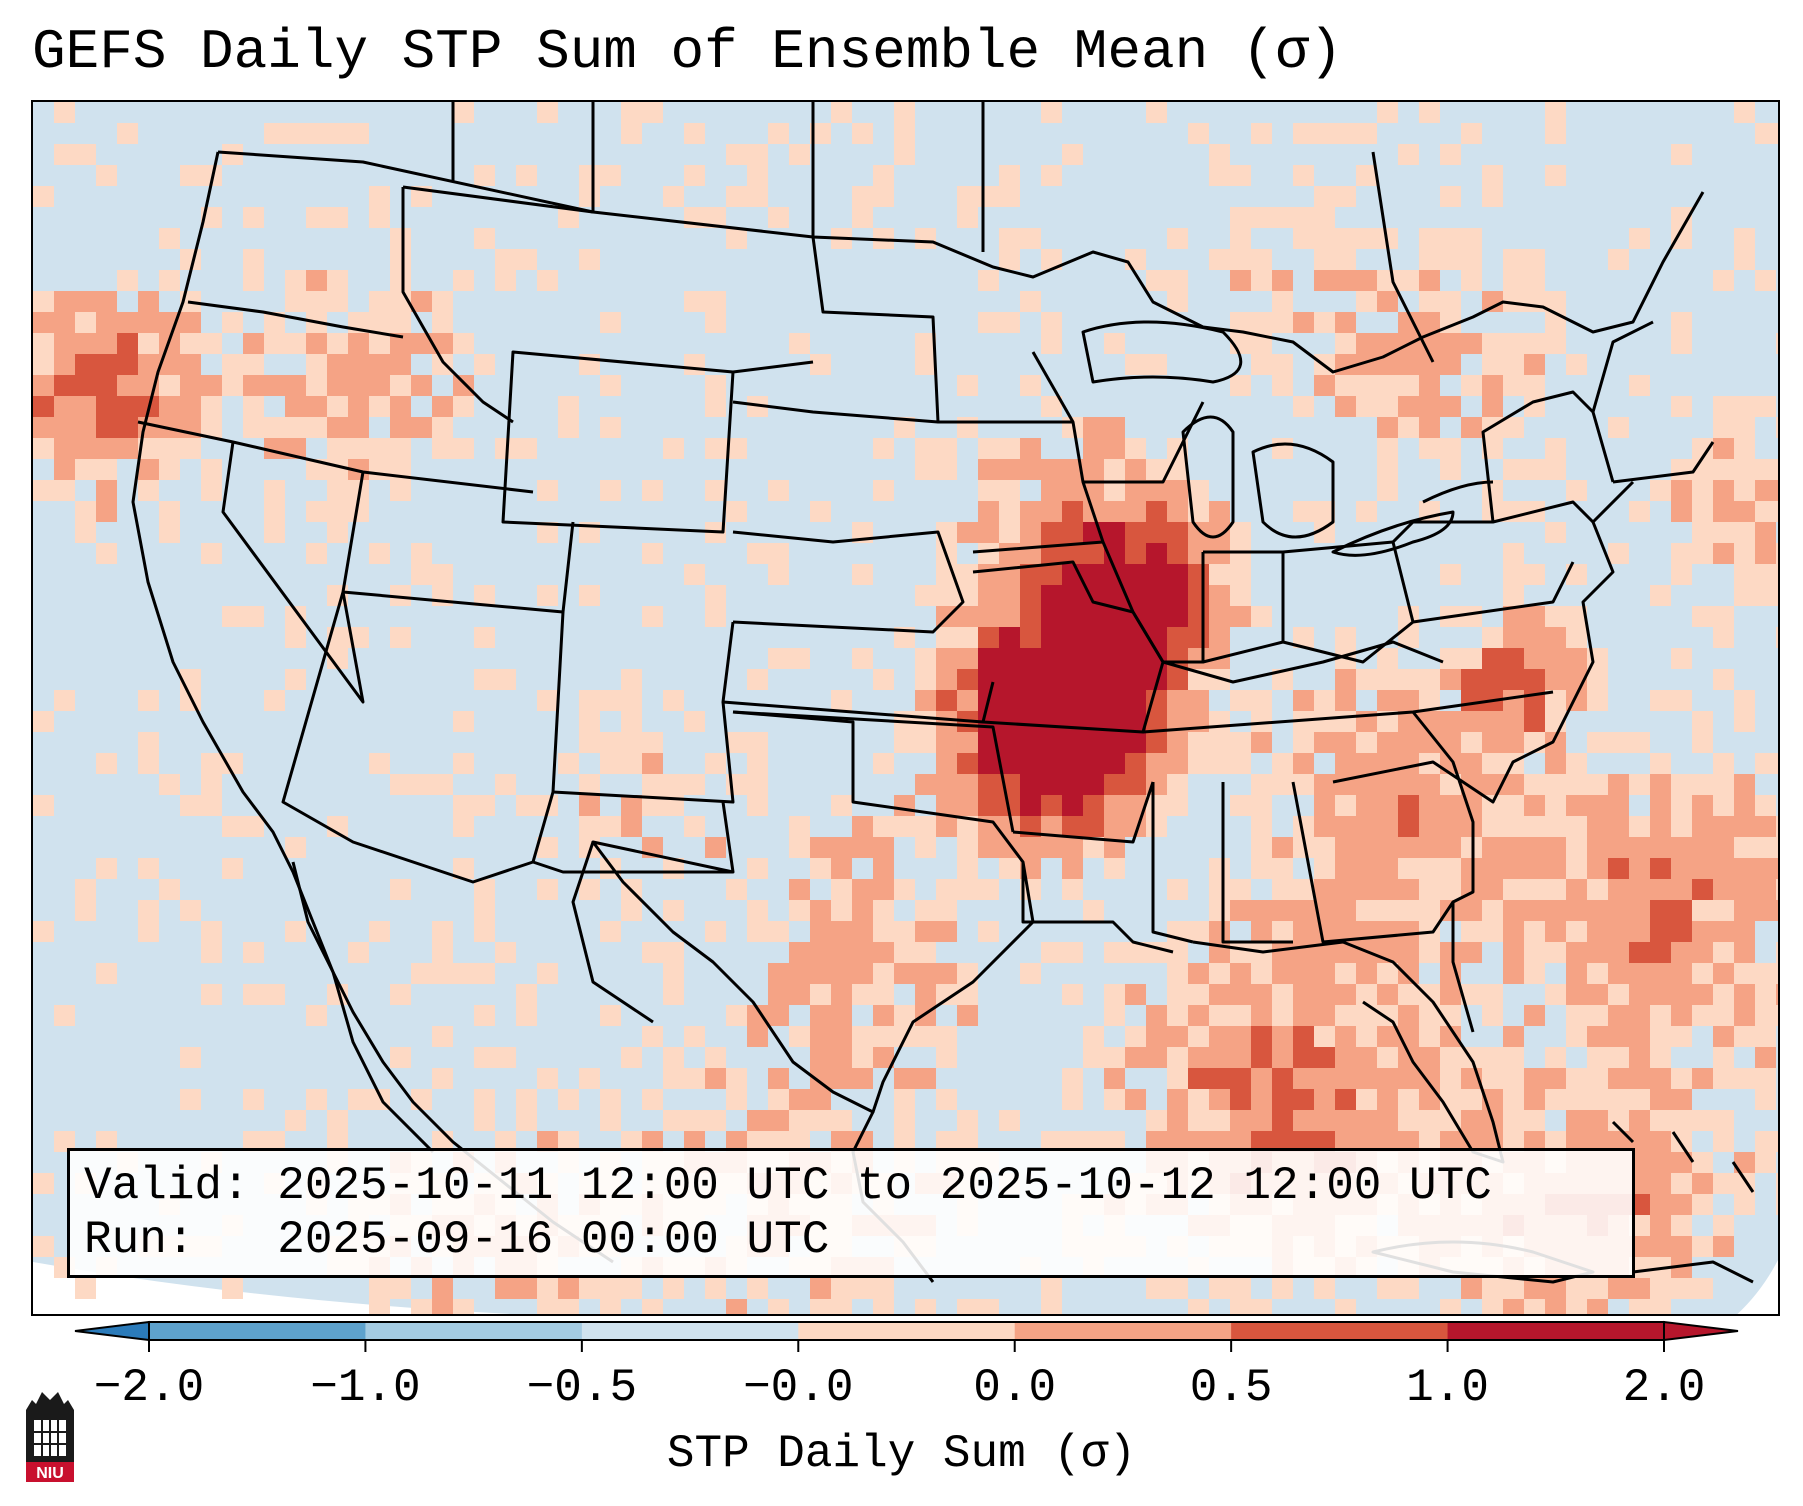 This screenshot has height=1506, width=1803. Describe the element at coordinates (457, 1240) in the screenshot. I see `run-time-text: Run: 2025-09-16 00:00 UTC` at that location.